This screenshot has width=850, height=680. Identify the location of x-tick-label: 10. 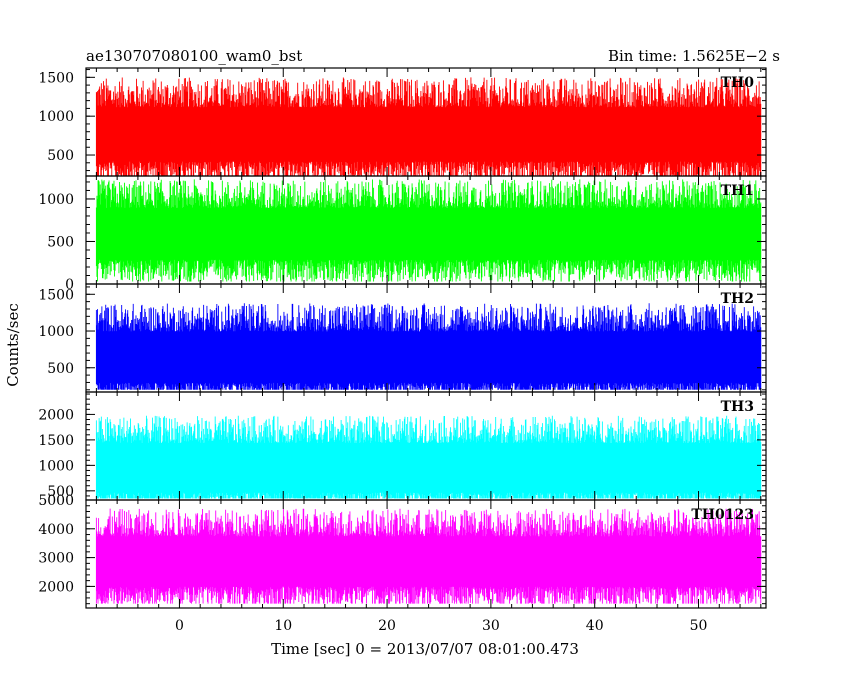
(283, 626).